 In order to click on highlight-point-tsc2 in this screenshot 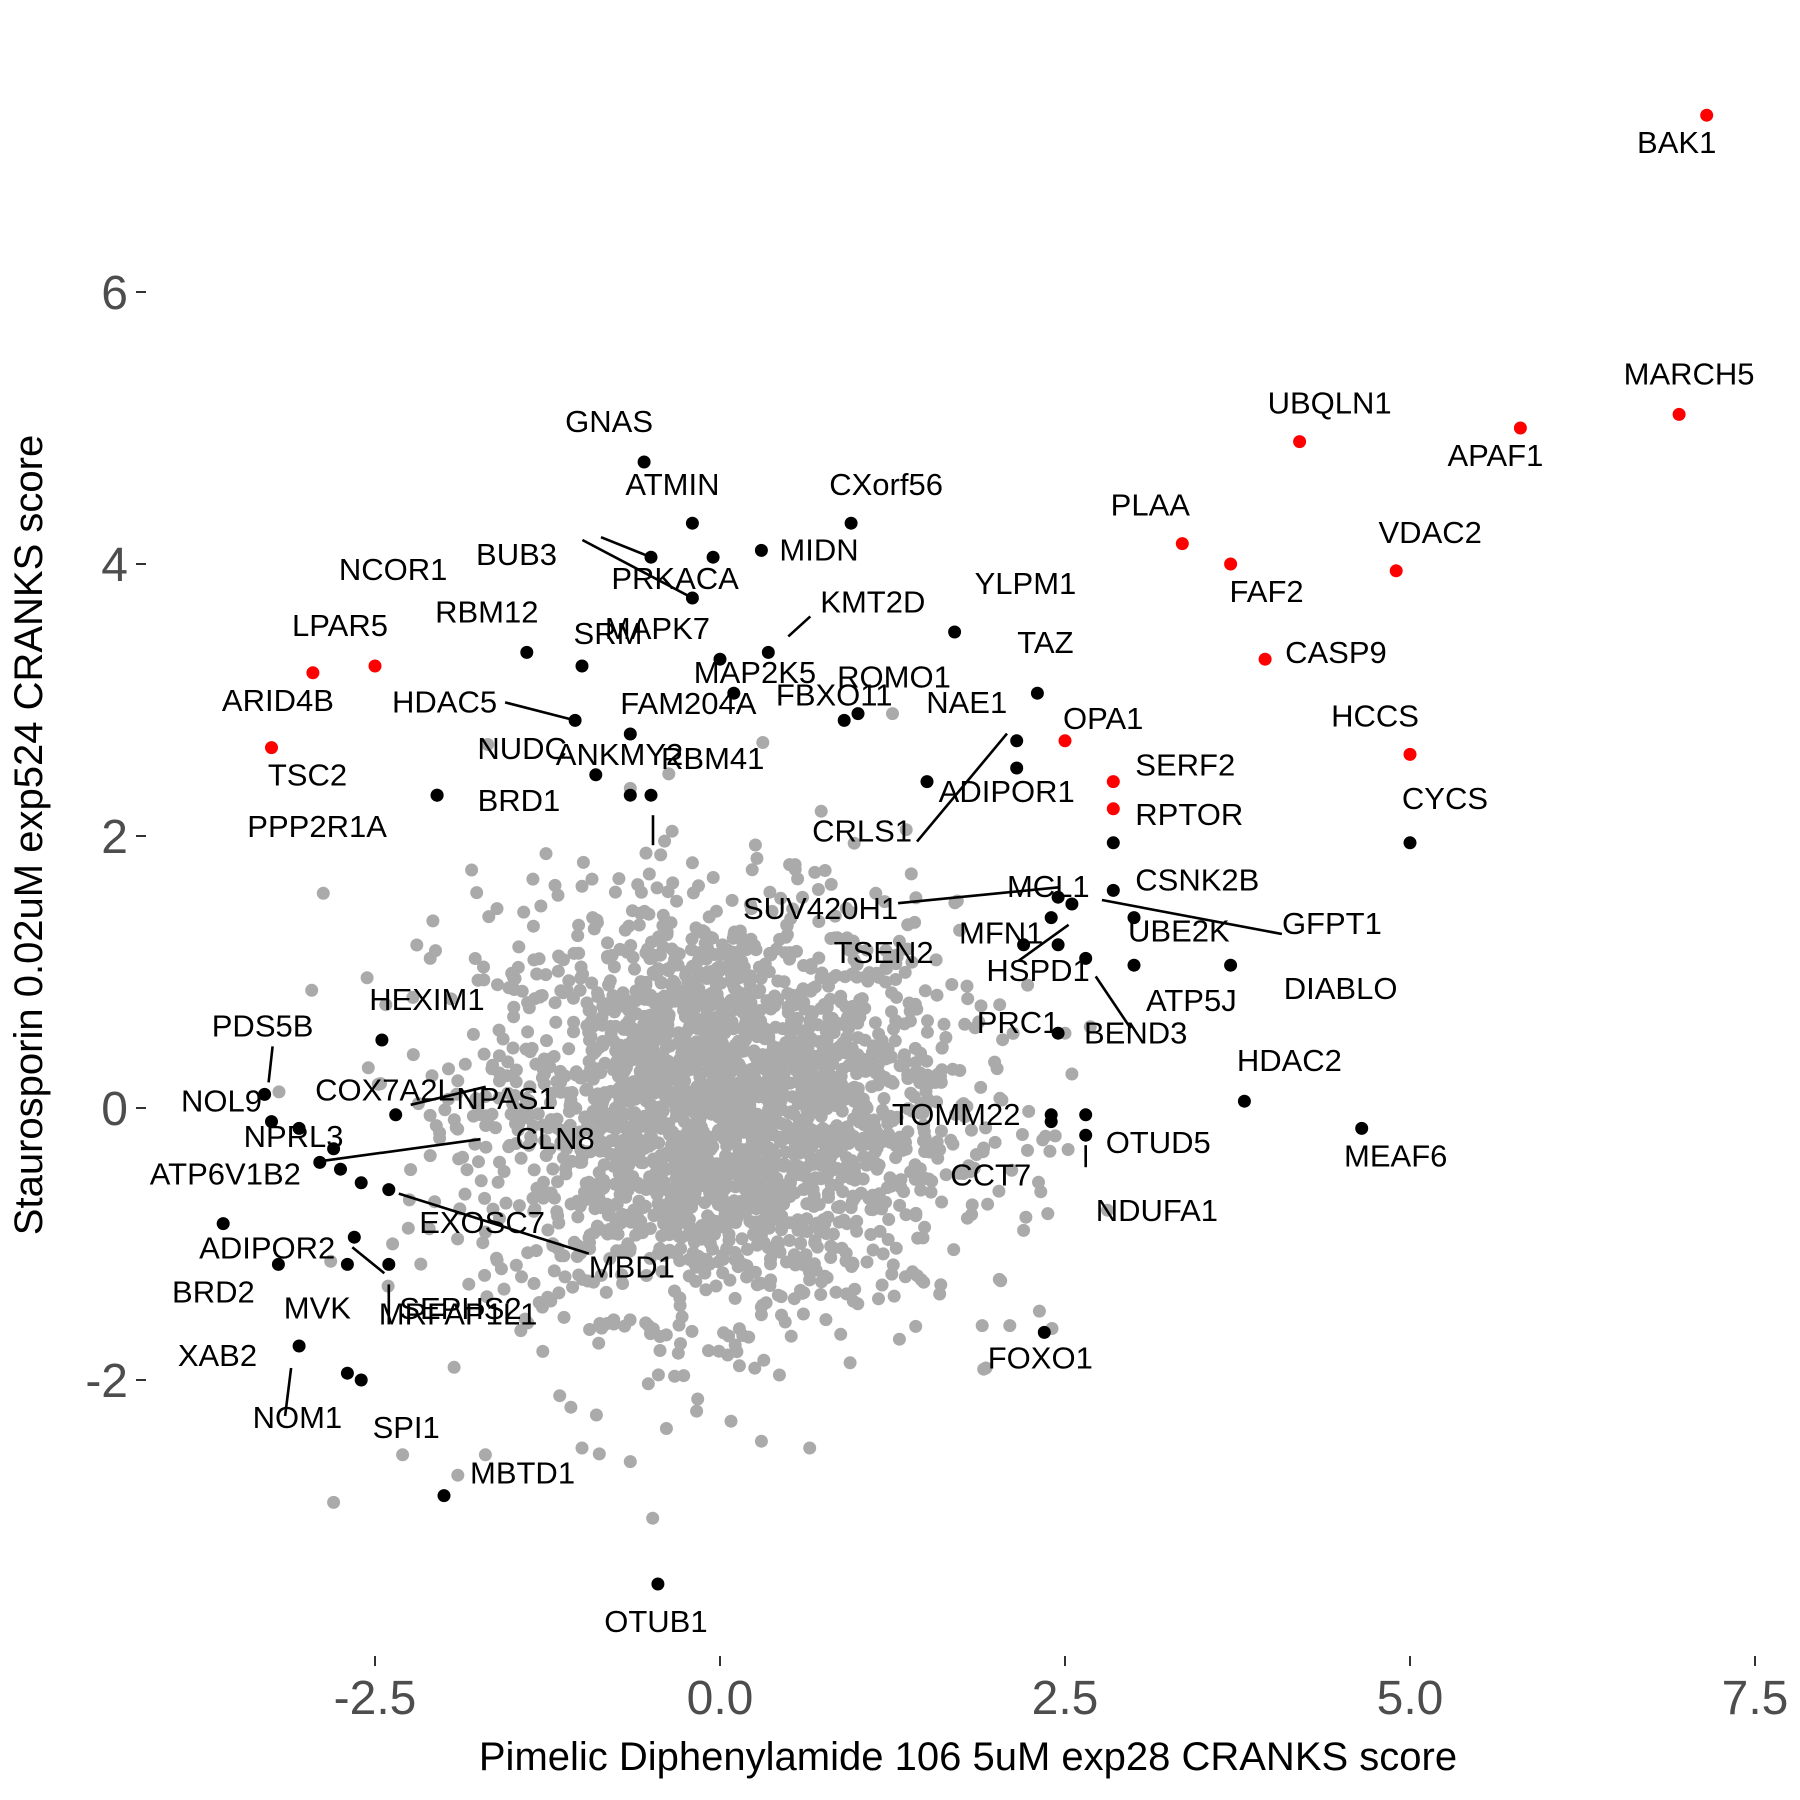, I will do `click(271, 748)`.